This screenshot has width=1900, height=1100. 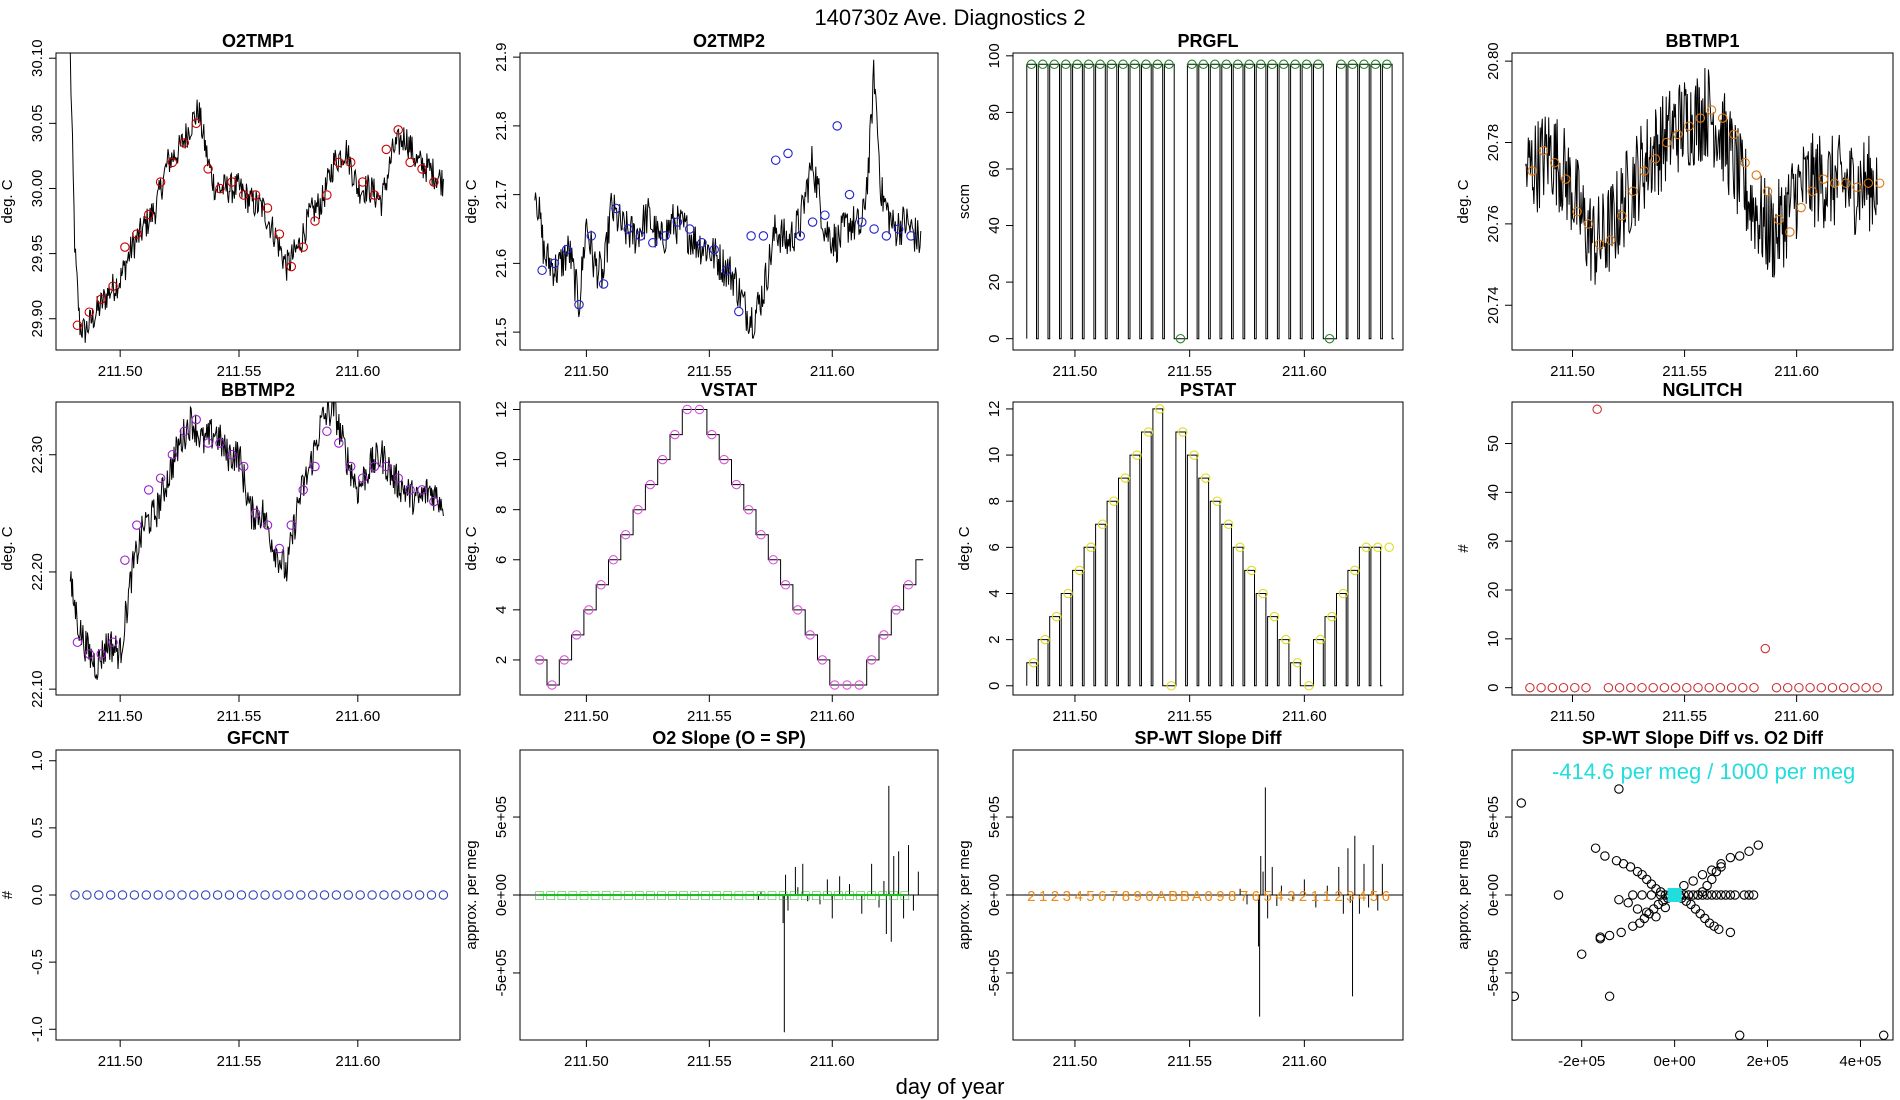 I want to click on plot-area: □ □ □ □ □ □ □ □ □ □ □ □ □ □ □ □ □ □ □ □ □ □ □ □ □ □ □ □ □ □ □ □ □ □, so click(x=729, y=909).